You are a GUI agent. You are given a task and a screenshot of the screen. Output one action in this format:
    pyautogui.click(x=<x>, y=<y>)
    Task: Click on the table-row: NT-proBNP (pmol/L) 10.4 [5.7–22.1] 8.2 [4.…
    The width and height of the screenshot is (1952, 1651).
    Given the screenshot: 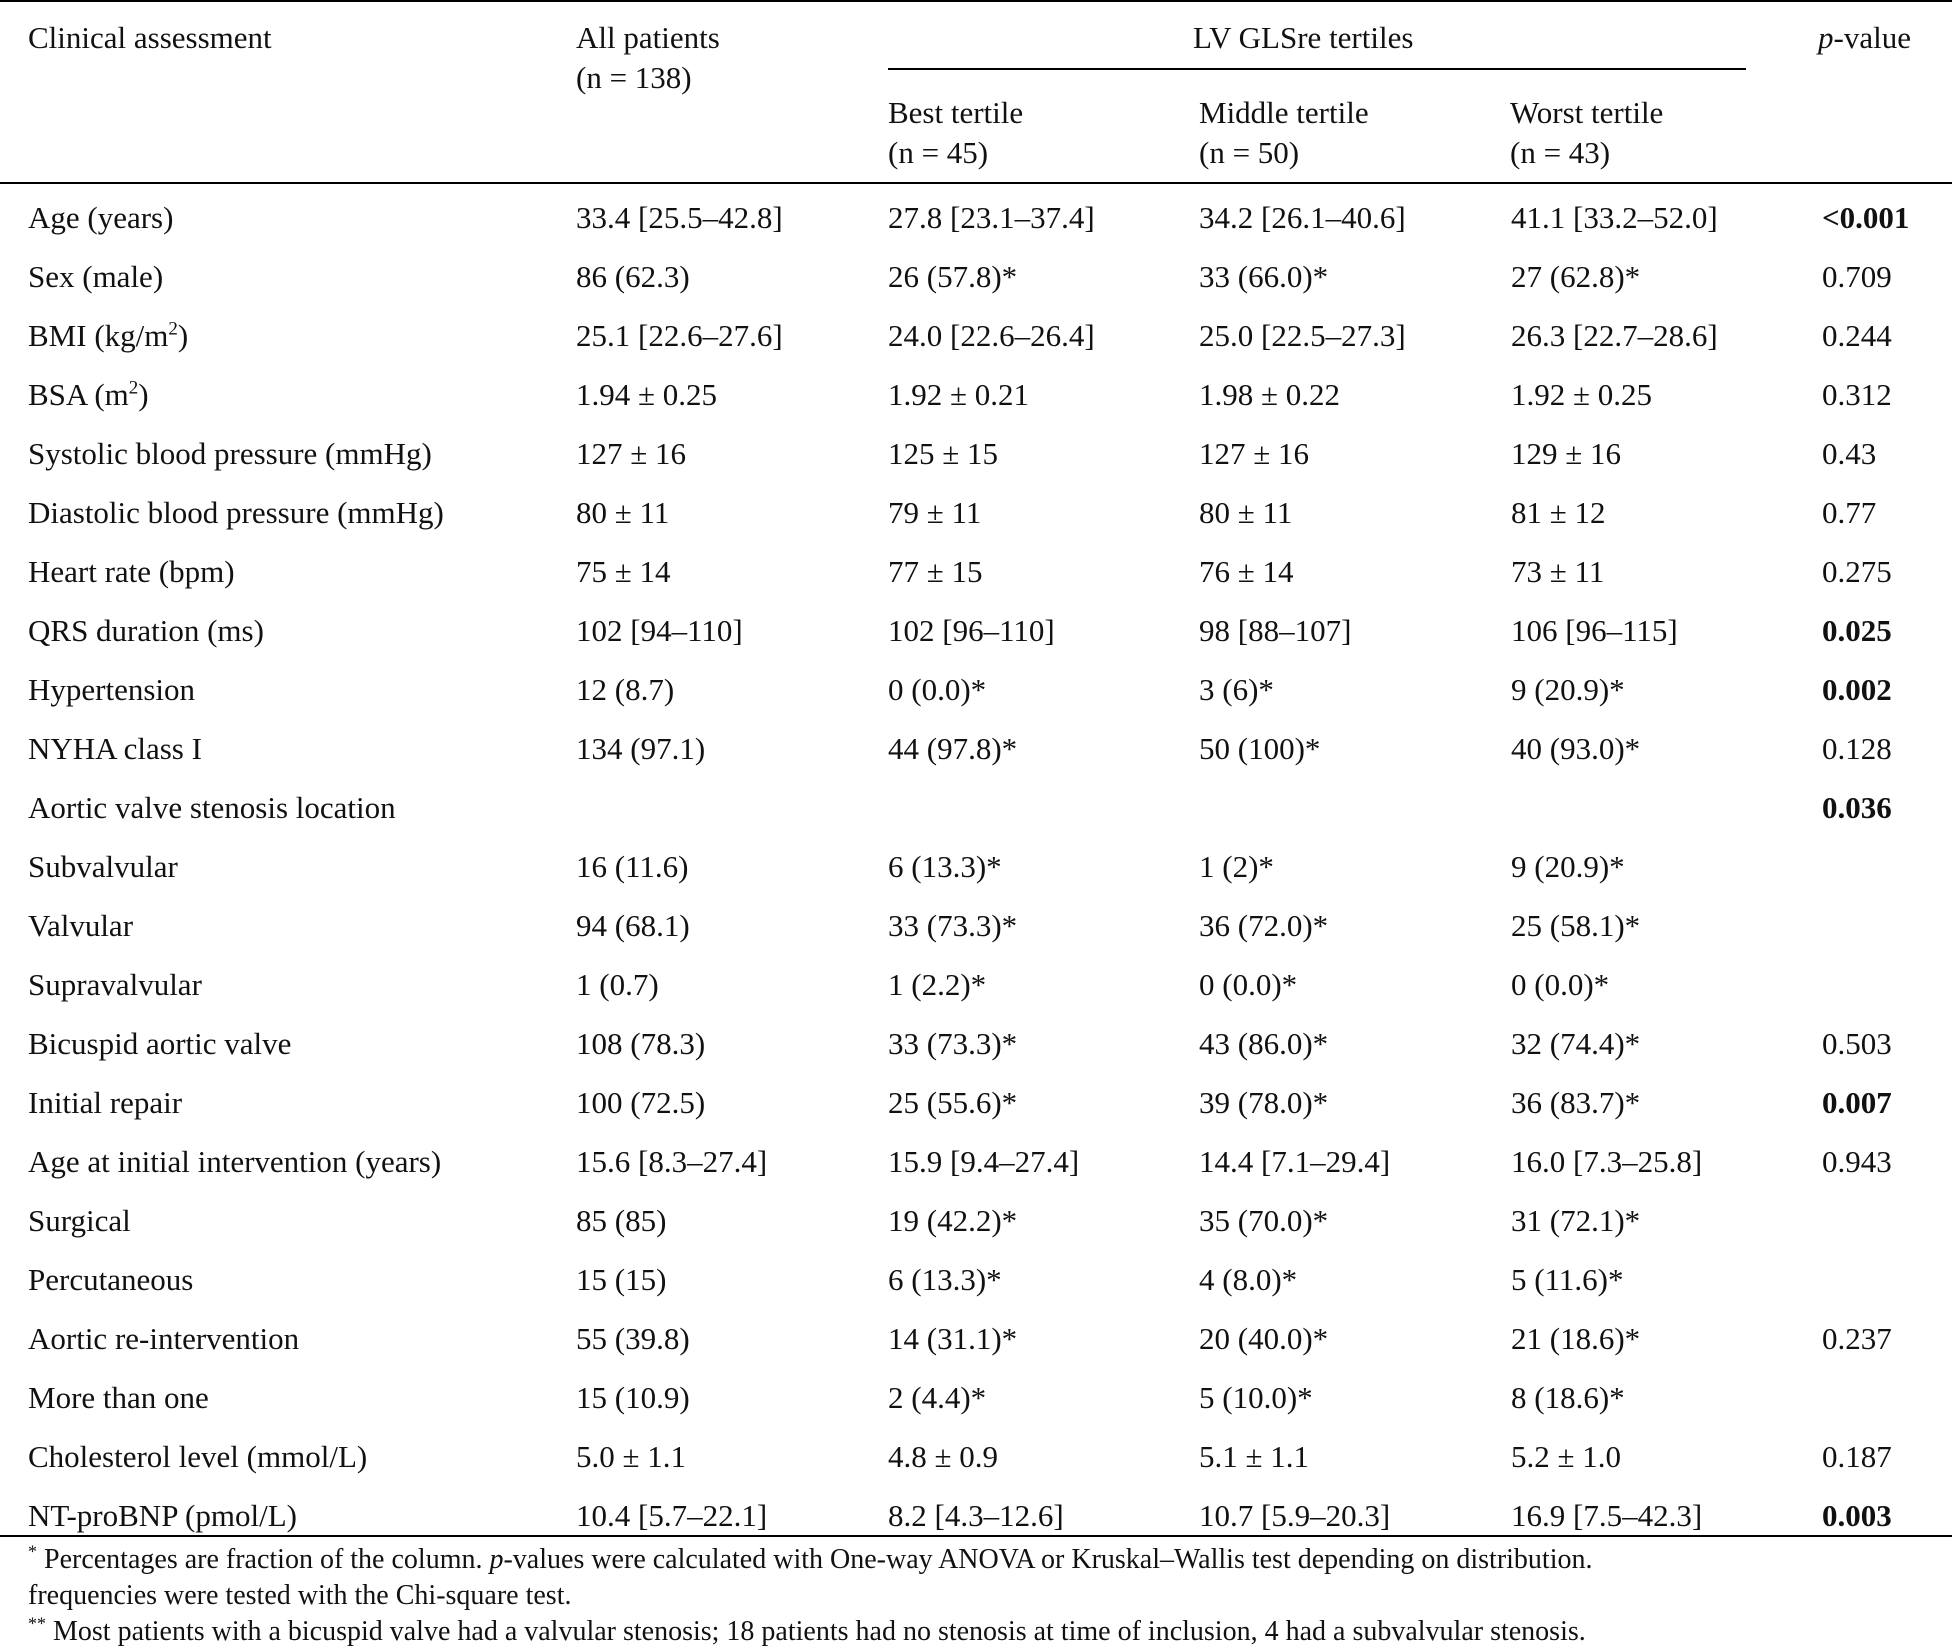 What is the action you would take?
    pyautogui.click(x=976, y=1515)
    